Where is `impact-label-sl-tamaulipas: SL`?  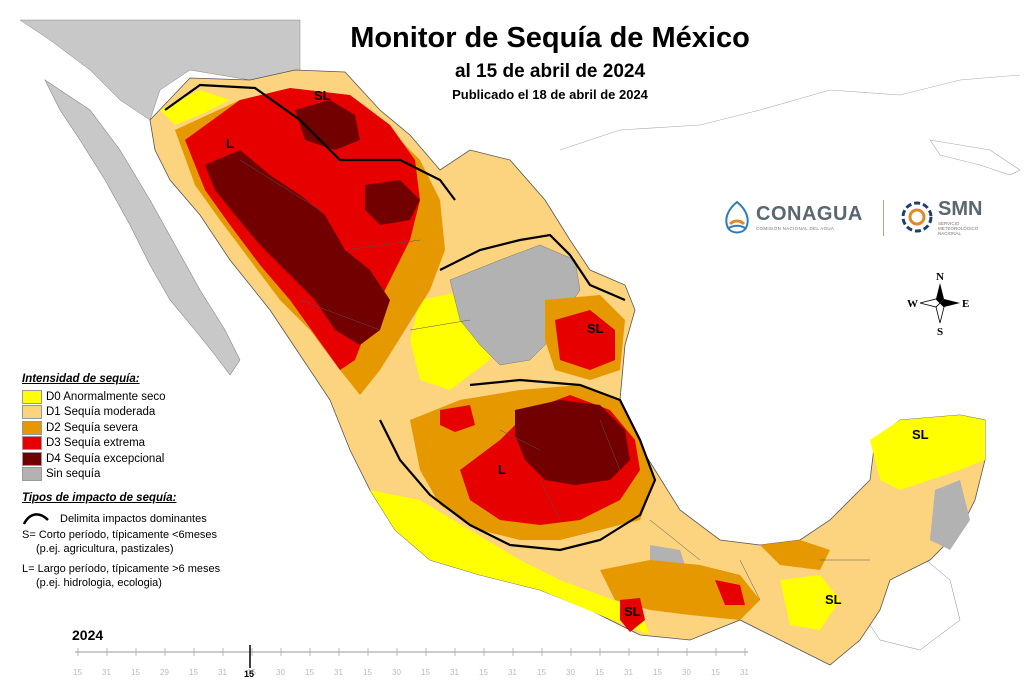 impact-label-sl-tamaulipas: SL is located at coordinates (595, 328).